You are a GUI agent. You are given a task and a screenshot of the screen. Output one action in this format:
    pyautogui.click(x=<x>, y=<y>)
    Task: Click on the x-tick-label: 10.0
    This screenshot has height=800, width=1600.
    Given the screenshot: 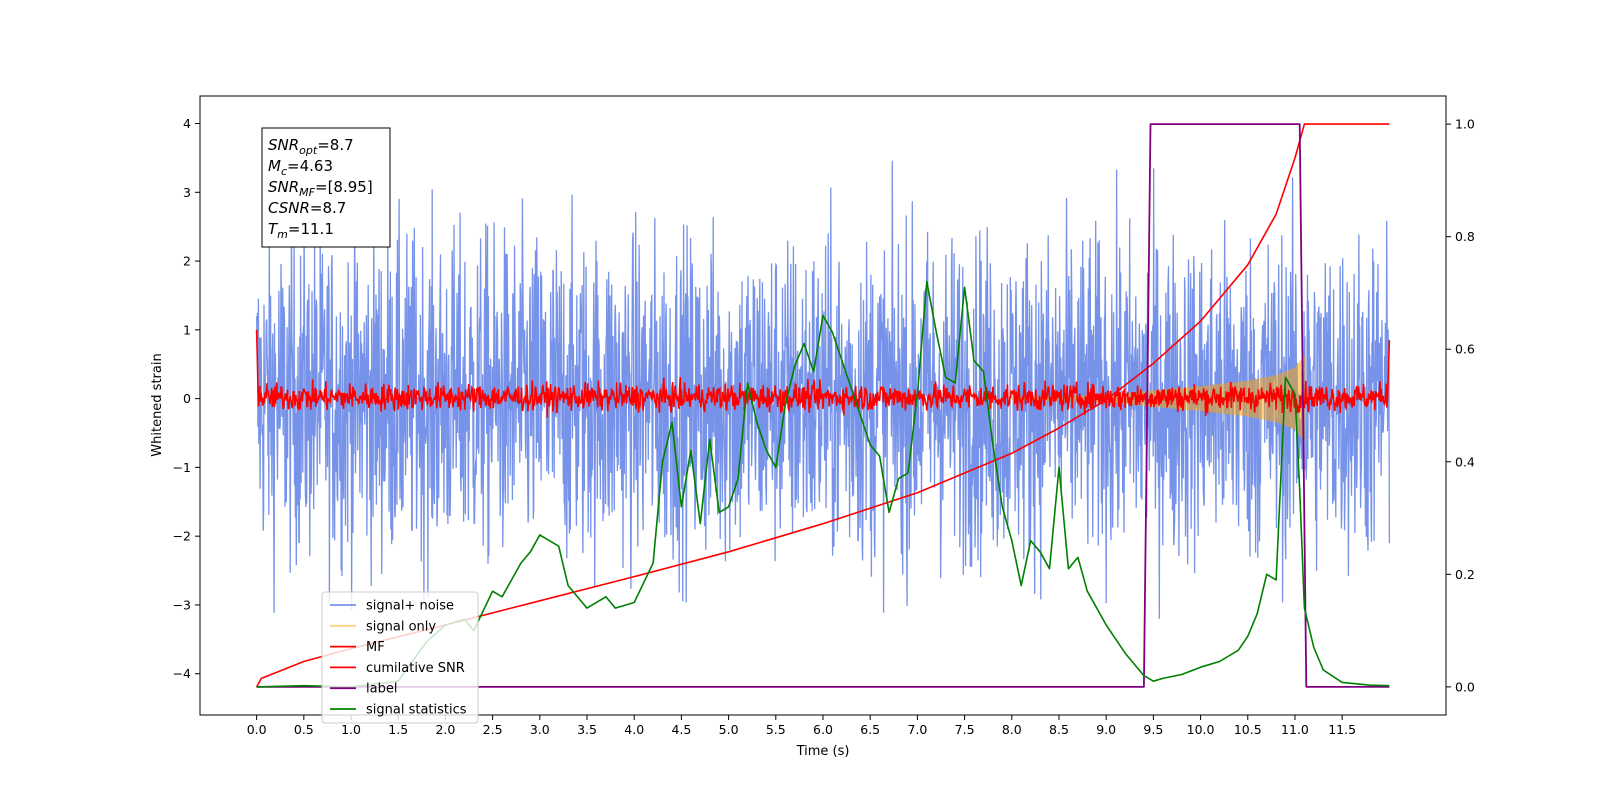 What is the action you would take?
    pyautogui.click(x=1201, y=729)
    